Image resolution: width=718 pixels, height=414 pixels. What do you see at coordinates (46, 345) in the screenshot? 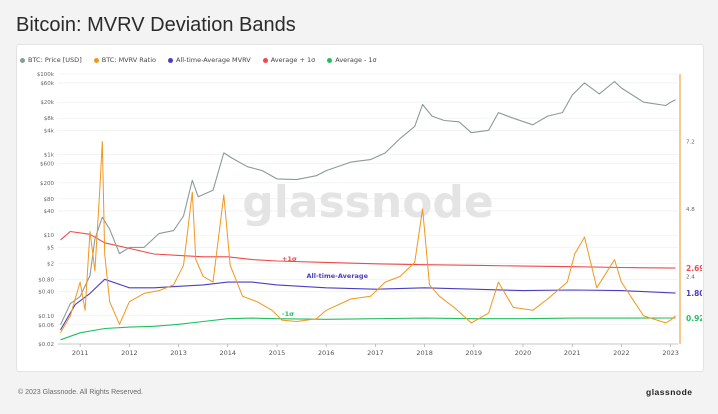
I see `y-left-tick-label: $0.02` at bounding box center [46, 345].